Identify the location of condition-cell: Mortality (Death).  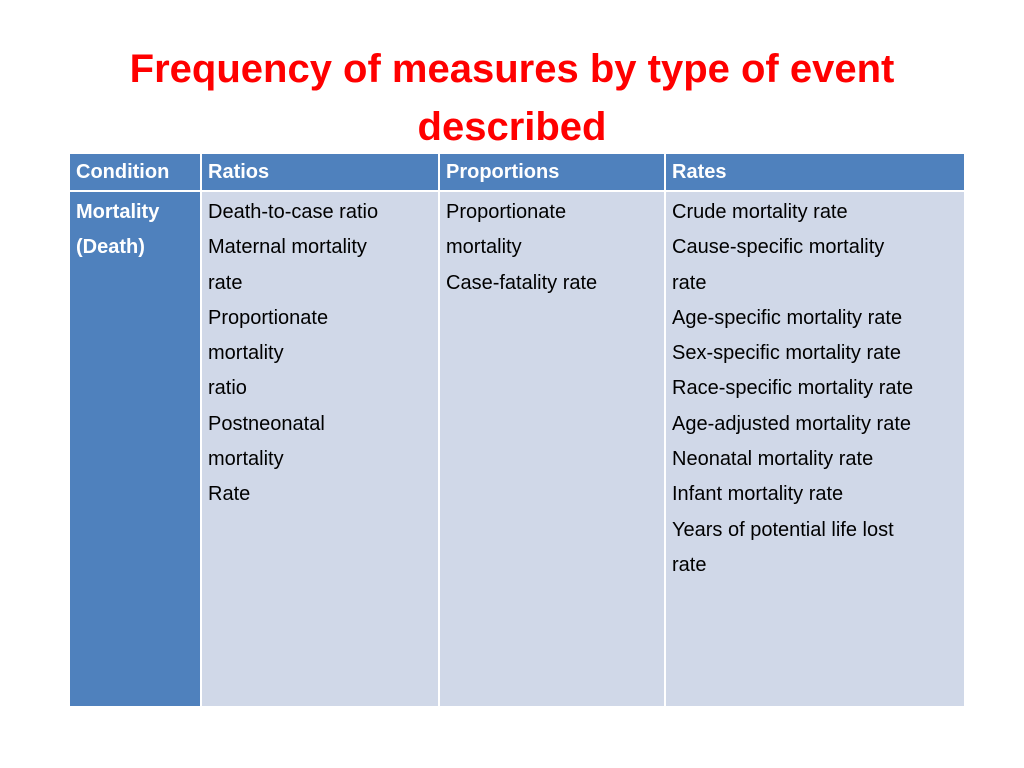
(135, 449).